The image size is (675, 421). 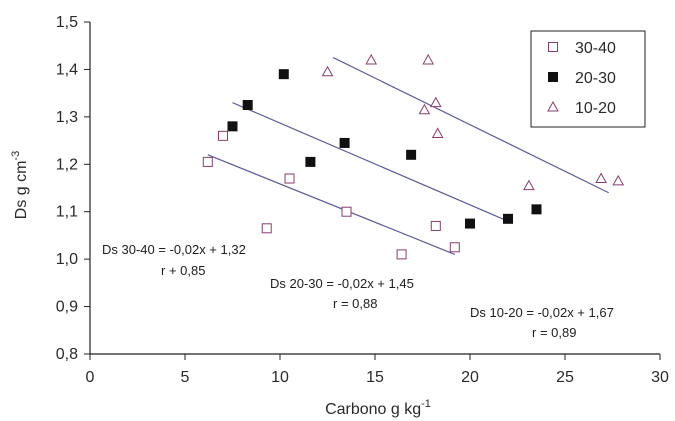 What do you see at coordinates (67, 117) in the screenshot?
I see `y-tick-label: 1,3` at bounding box center [67, 117].